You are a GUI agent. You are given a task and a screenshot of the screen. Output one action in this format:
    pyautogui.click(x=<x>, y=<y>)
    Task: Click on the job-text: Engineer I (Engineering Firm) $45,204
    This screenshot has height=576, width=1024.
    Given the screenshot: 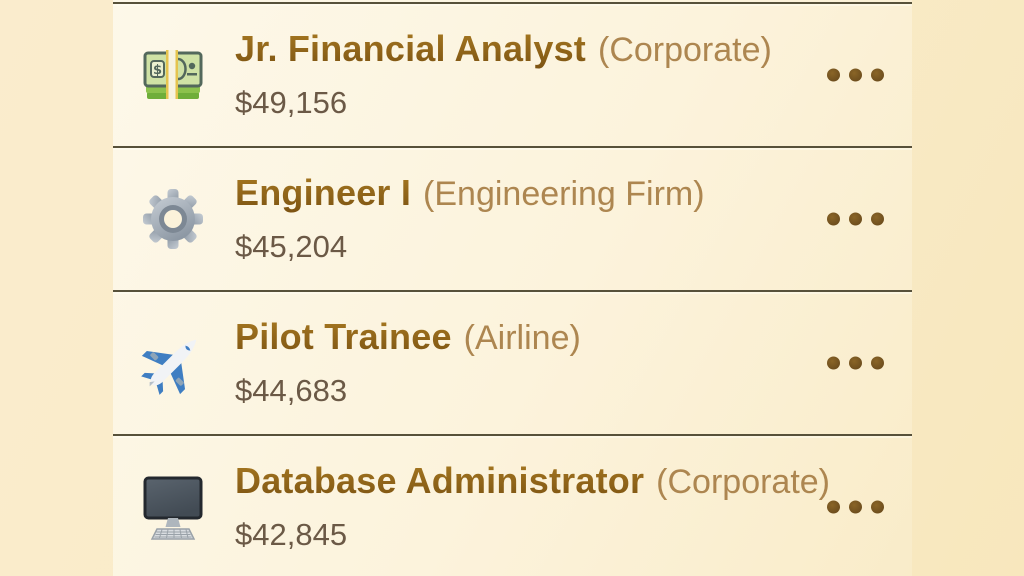 What is the action you would take?
    pyautogui.click(x=470, y=219)
    